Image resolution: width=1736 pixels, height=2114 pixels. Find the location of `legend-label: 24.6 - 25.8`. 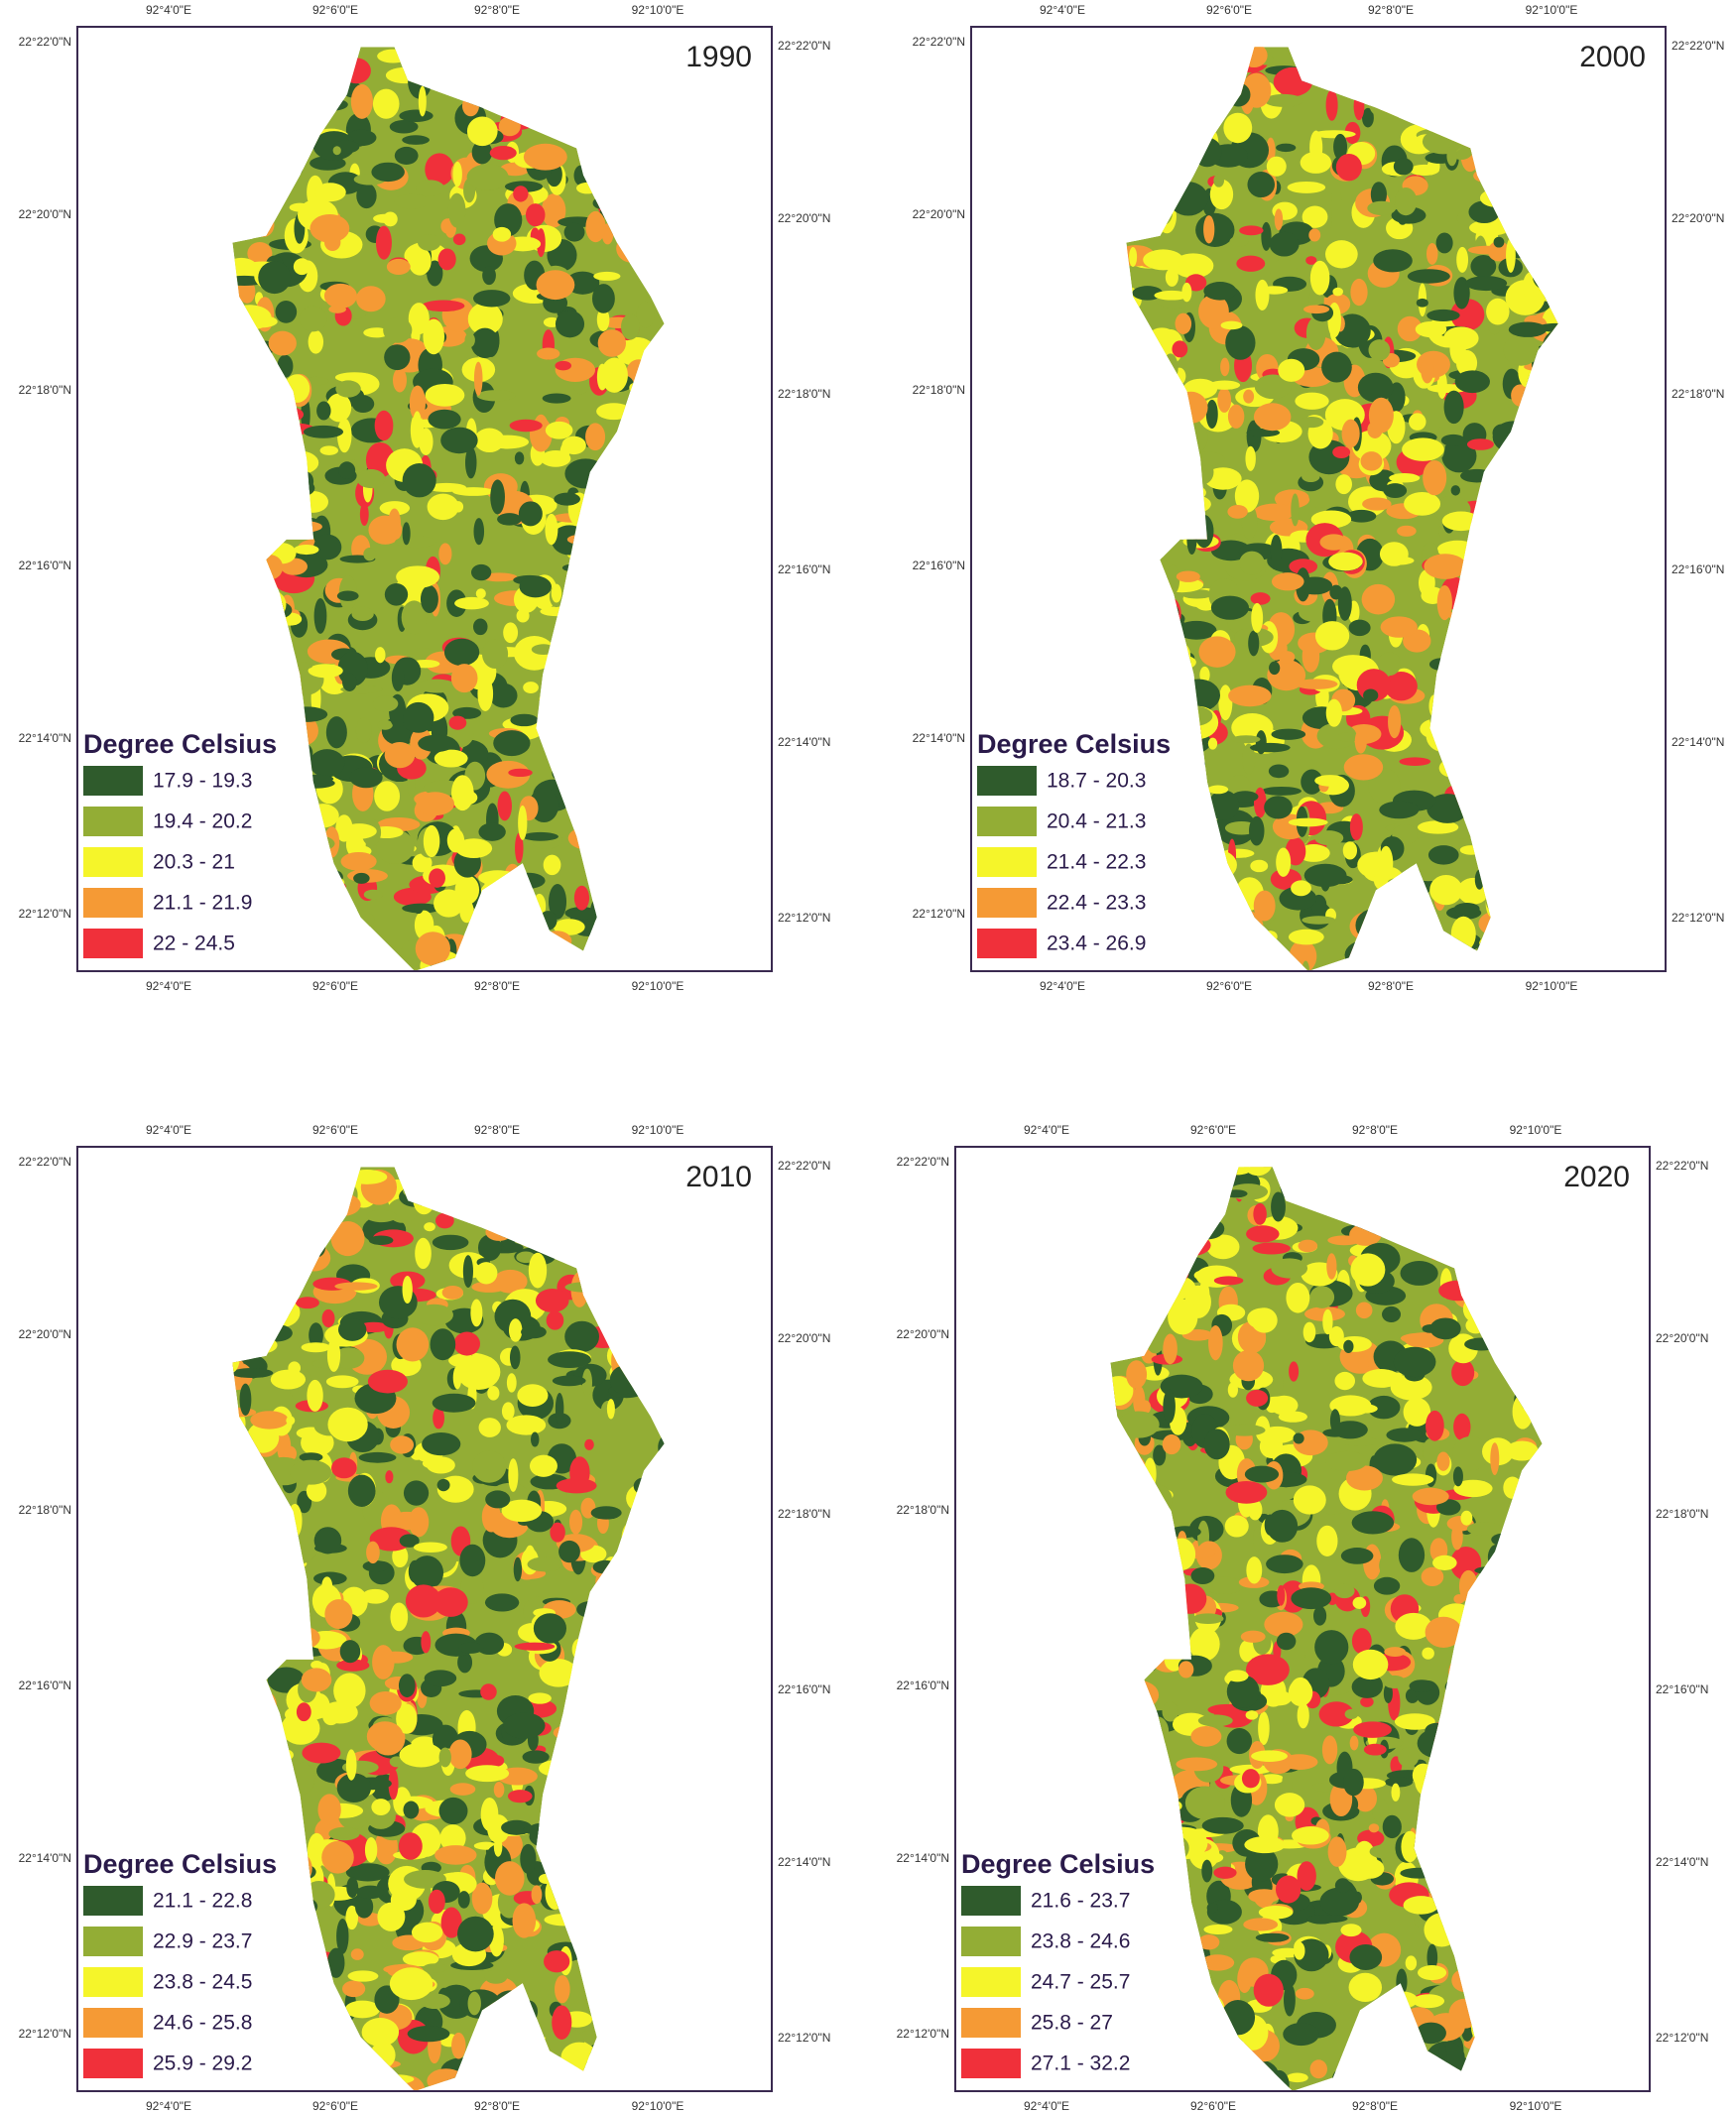

legend-label: 24.6 - 25.8 is located at coordinates (202, 2023).